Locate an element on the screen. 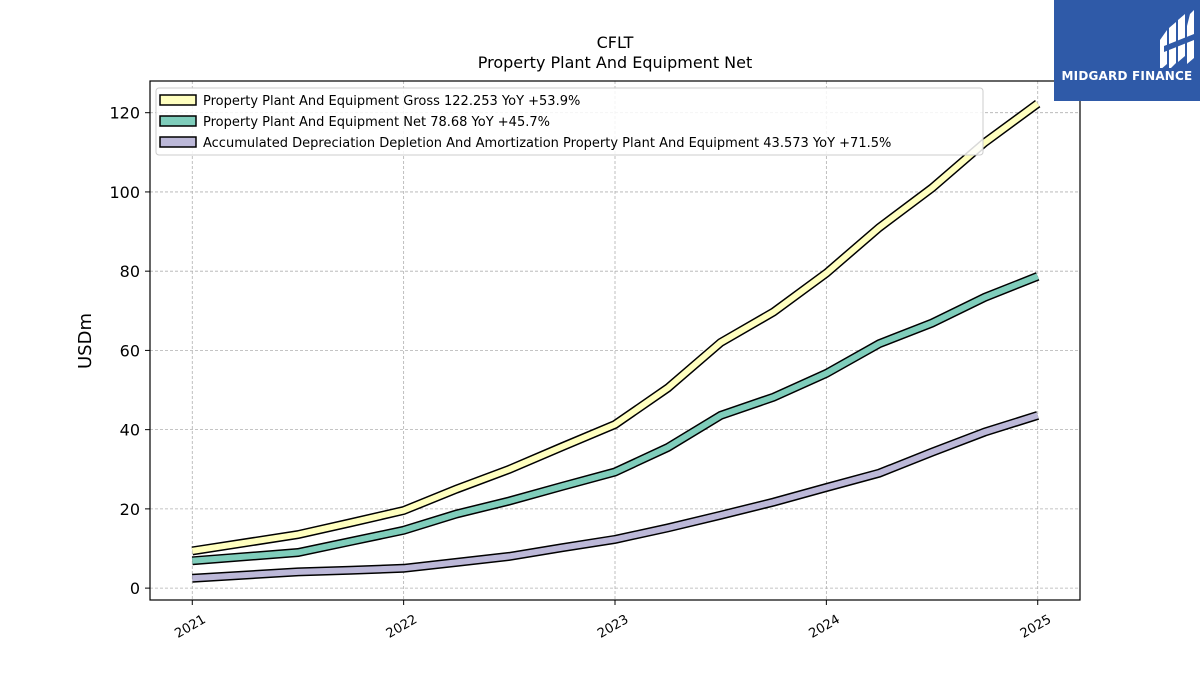 This screenshot has width=1200, height=675. y-axis: 0 20 40 60 80 100 120 is located at coordinates (129, 351).